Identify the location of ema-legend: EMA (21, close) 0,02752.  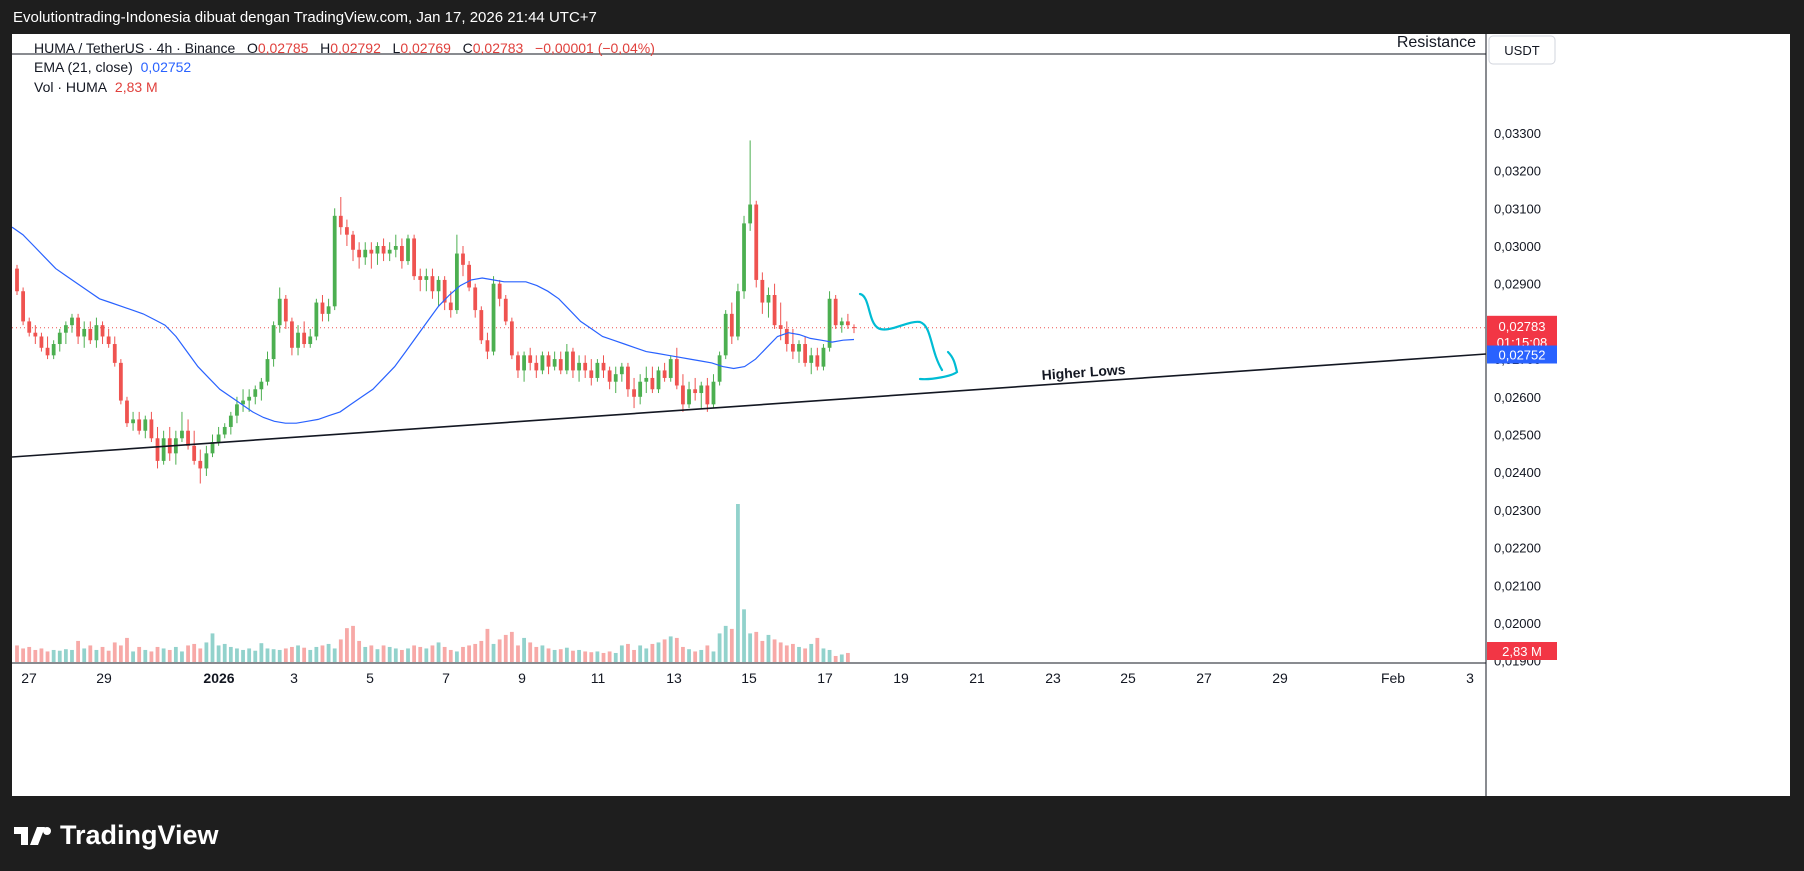
(112, 67).